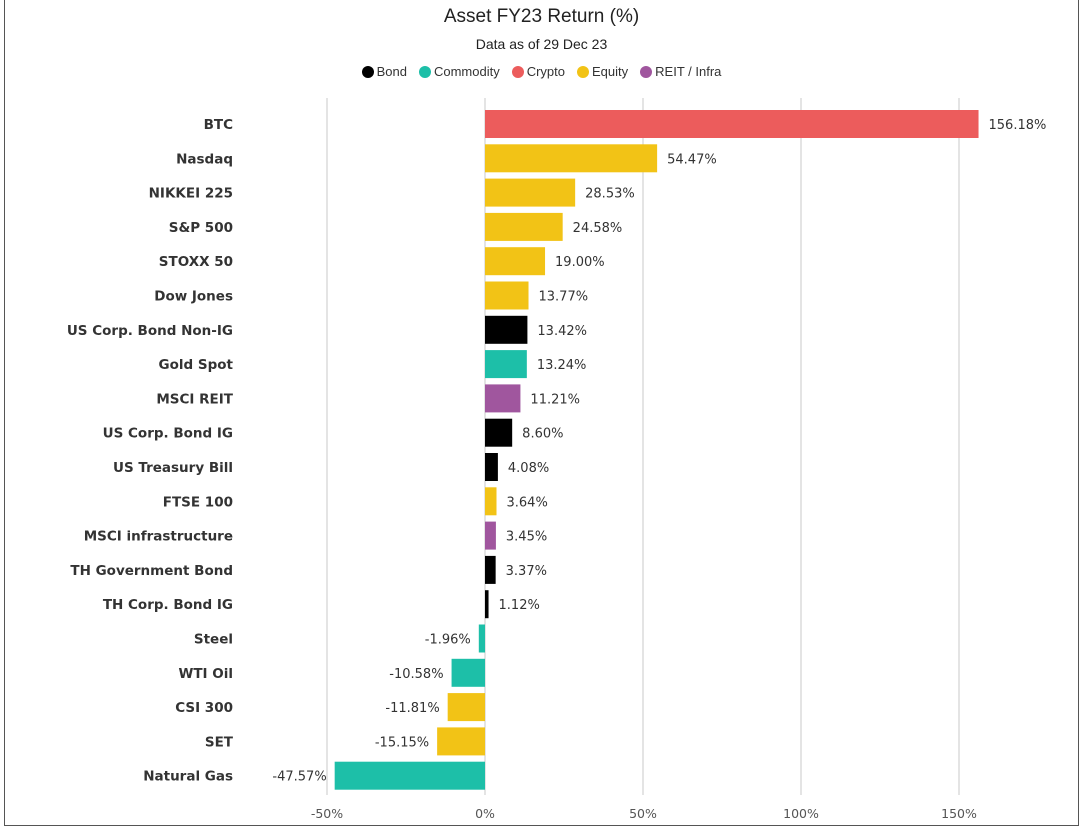 This screenshot has height=829, width=1083. What do you see at coordinates (204, 159) in the screenshot?
I see `category-label: Nasdaq` at bounding box center [204, 159].